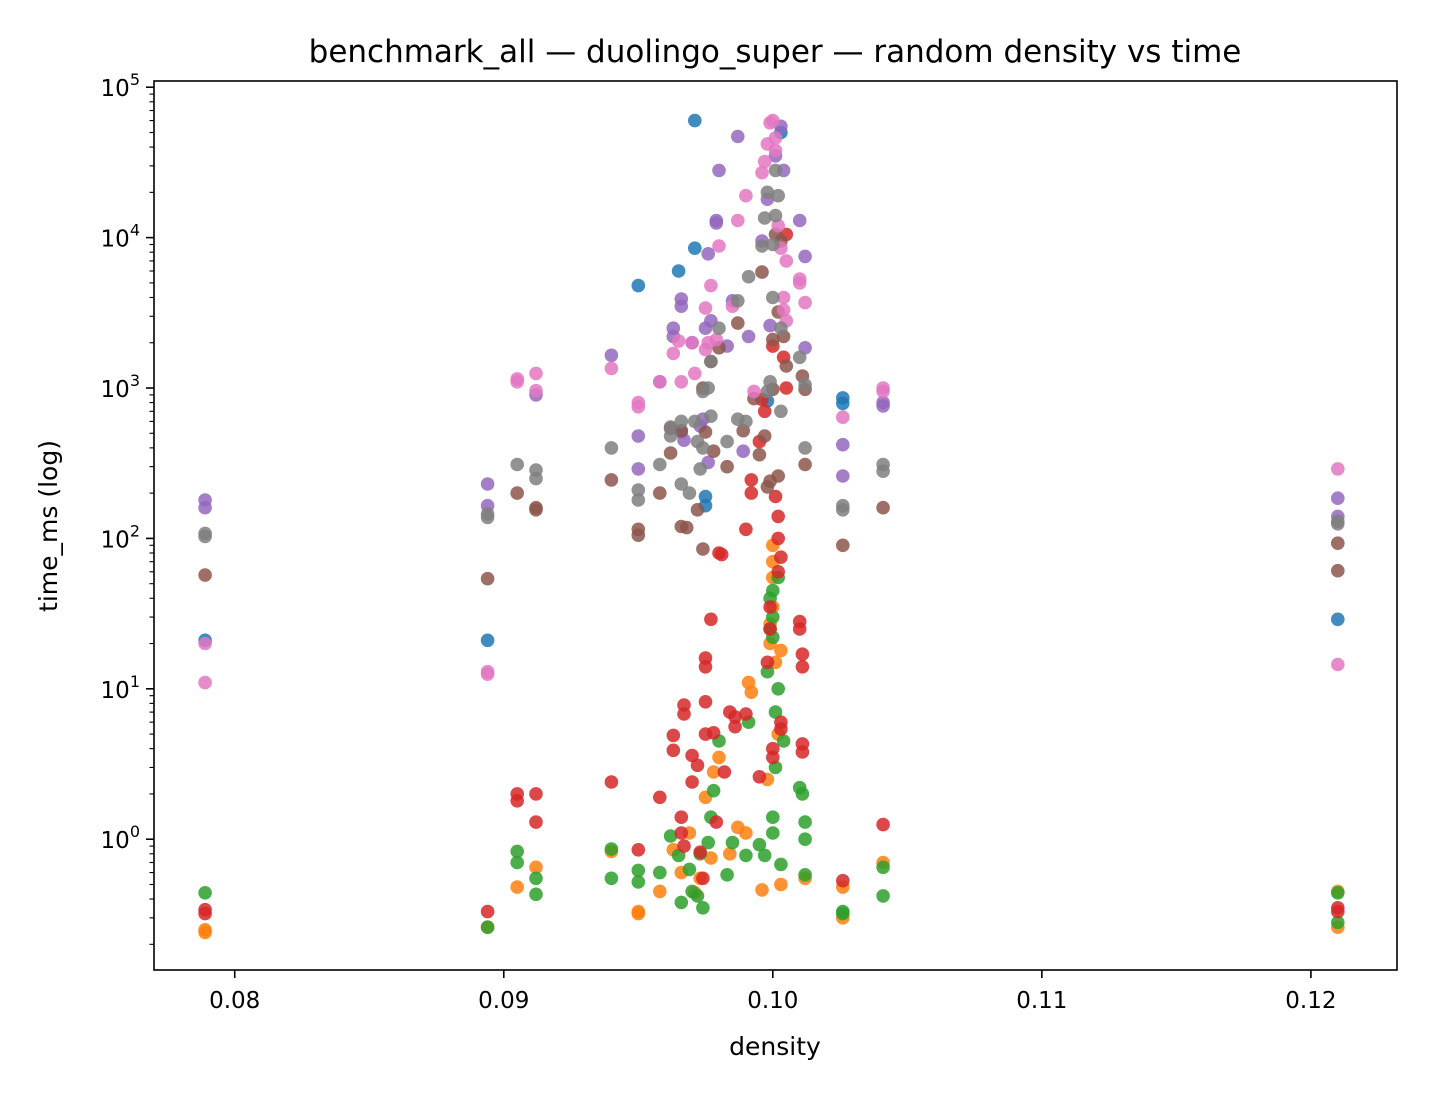 Image resolution: width=1430 pixels, height=1100 pixels. What do you see at coordinates (127, 507) in the screenshot?
I see `y-axis: 100 101 102 103 104 105` at bounding box center [127, 507].